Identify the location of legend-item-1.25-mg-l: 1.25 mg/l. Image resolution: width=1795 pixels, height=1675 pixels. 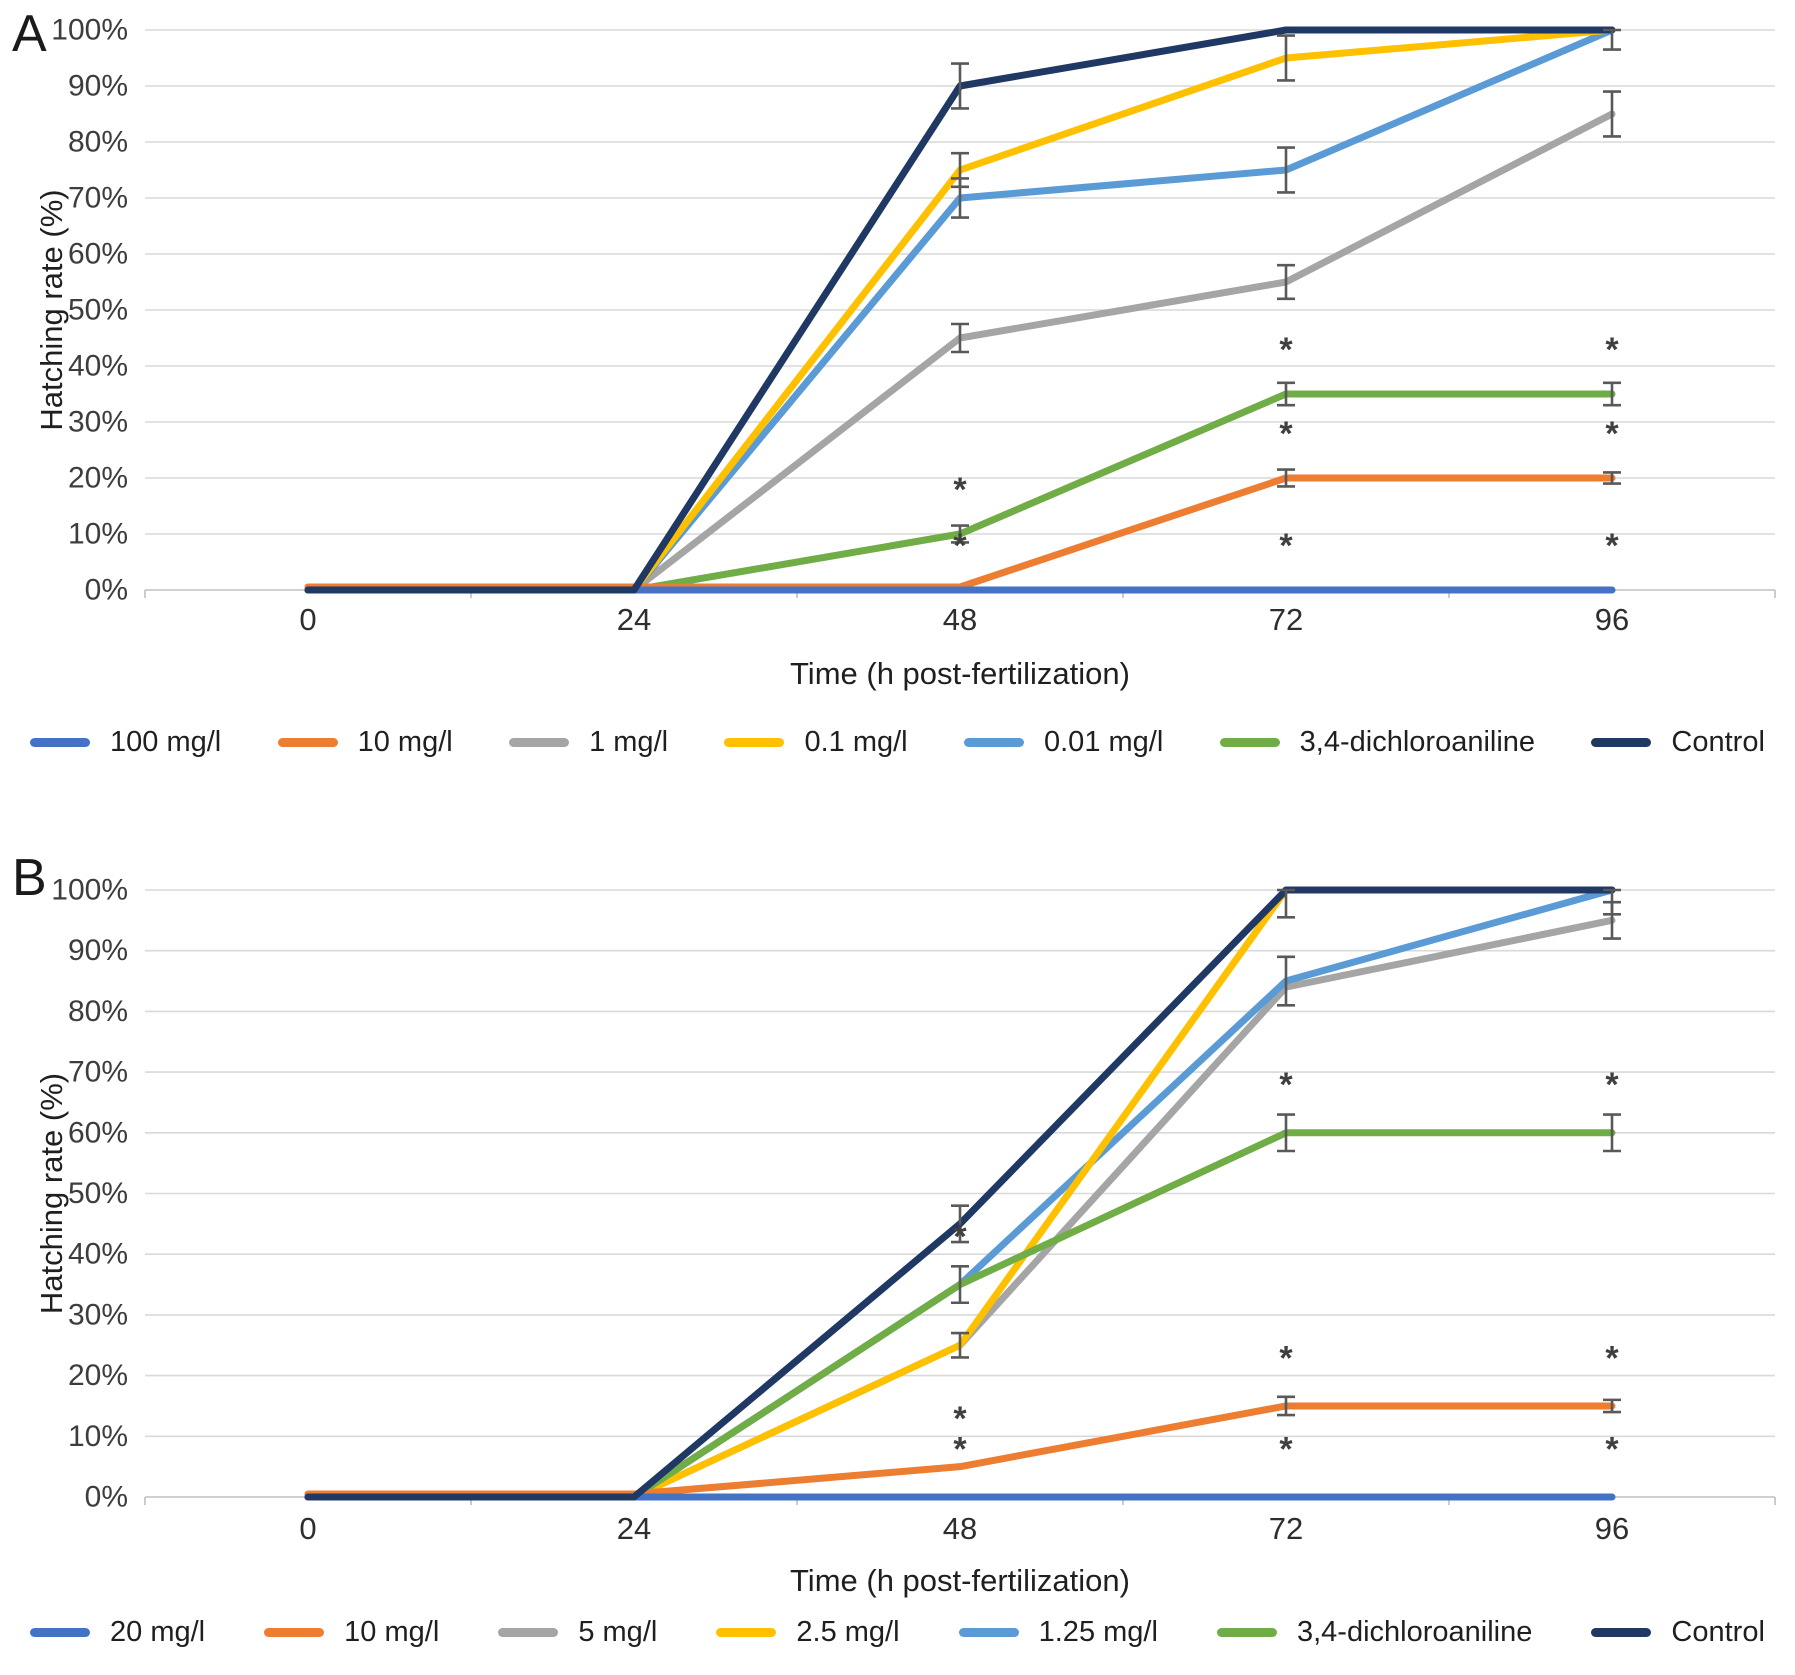
(1058, 1632).